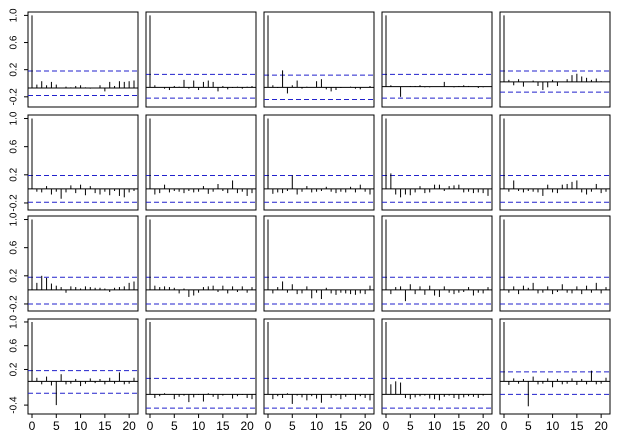 The width and height of the screenshot is (619, 440). What do you see at coordinates (14, 69) in the screenshot?
I see `y-tick-label-r1-2: 0.2` at bounding box center [14, 69].